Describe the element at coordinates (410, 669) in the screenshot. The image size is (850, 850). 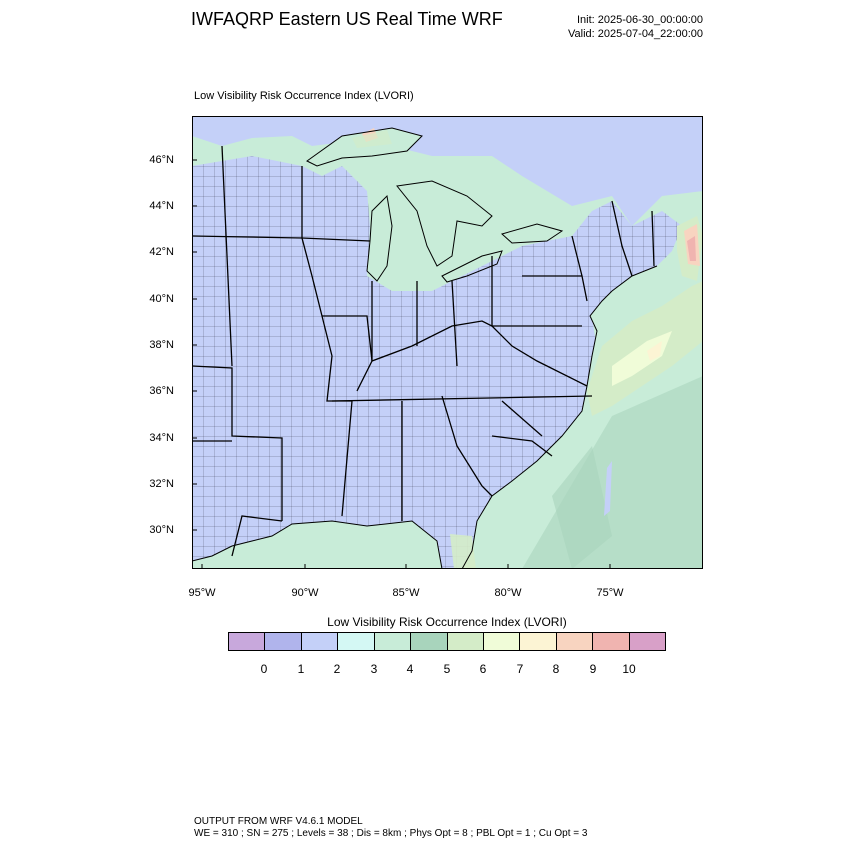
I see `colorbar-label: 4` at that location.